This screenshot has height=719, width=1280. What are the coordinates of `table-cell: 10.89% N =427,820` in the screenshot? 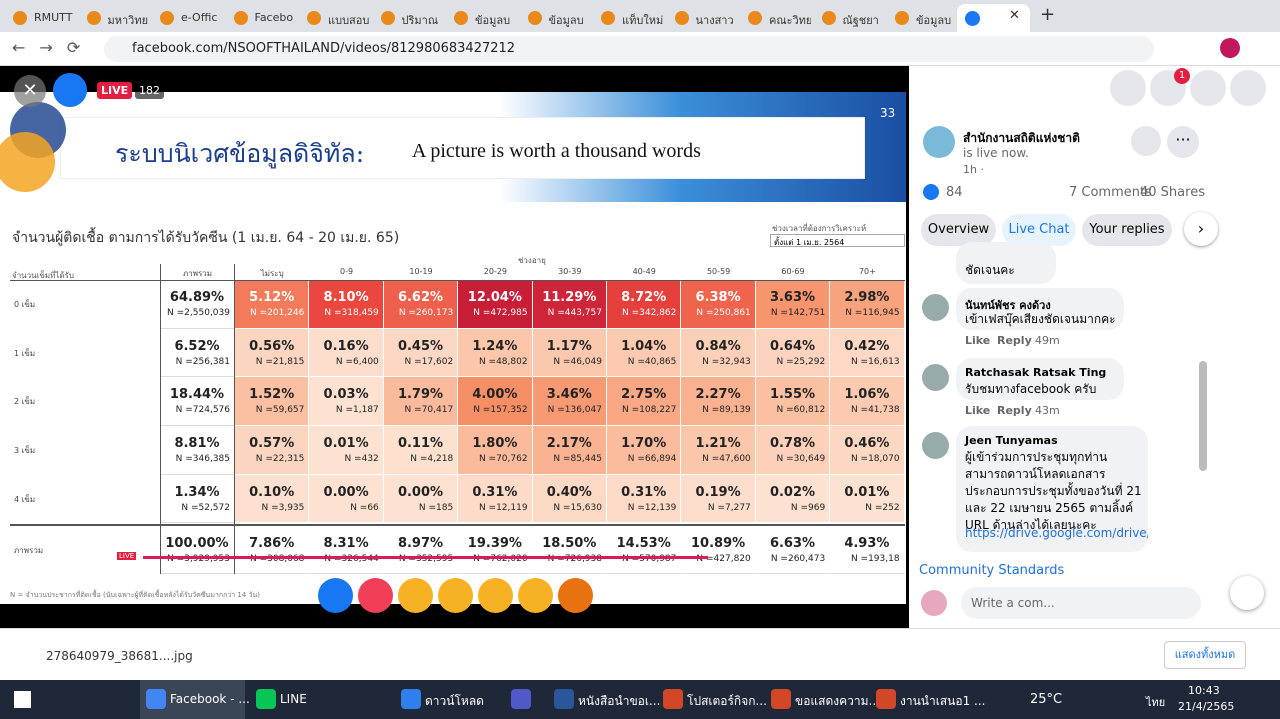 It's located at (718, 550).